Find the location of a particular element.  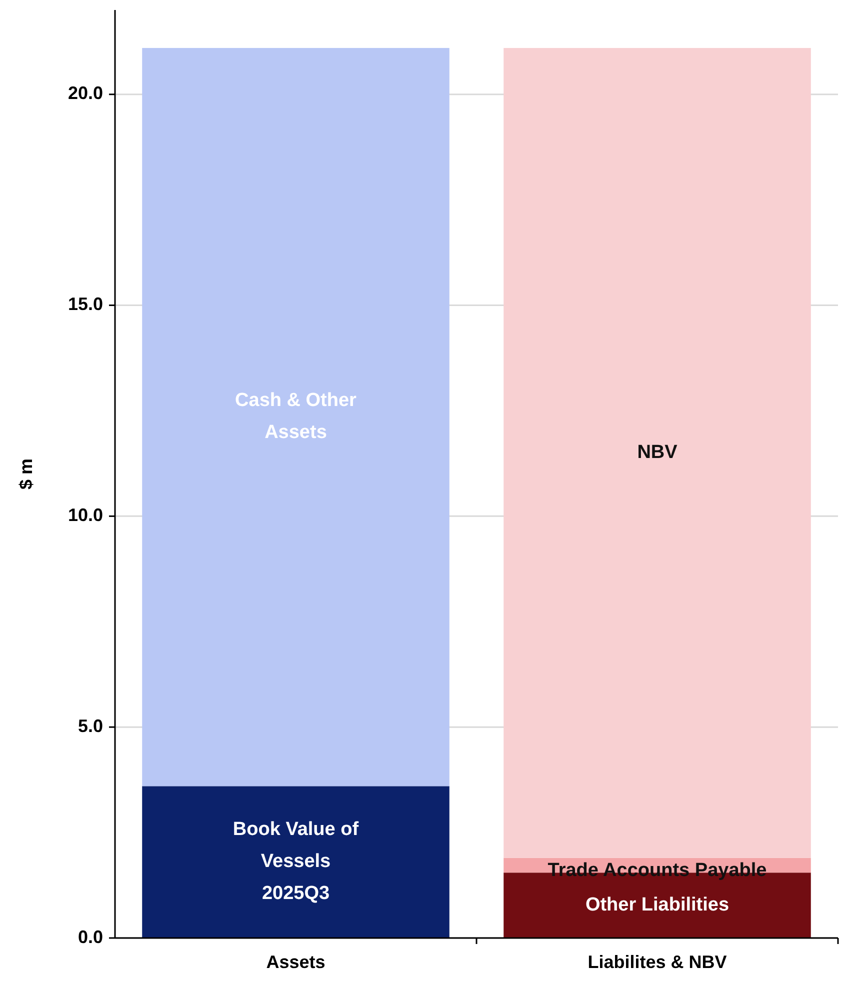

y-tick-label: 20.0 is located at coordinates (85, 93).